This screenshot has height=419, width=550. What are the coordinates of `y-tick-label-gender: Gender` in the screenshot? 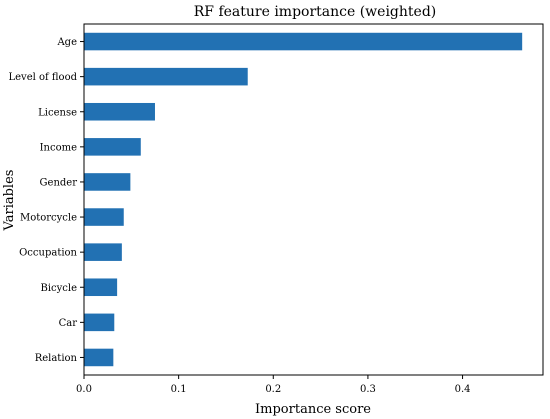 It's located at (59, 182).